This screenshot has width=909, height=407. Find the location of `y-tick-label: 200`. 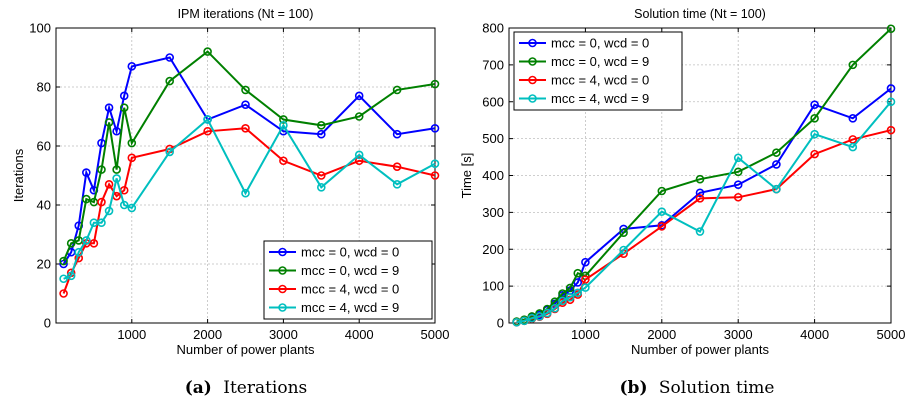

y-tick-label: 200 is located at coordinates (493, 249).